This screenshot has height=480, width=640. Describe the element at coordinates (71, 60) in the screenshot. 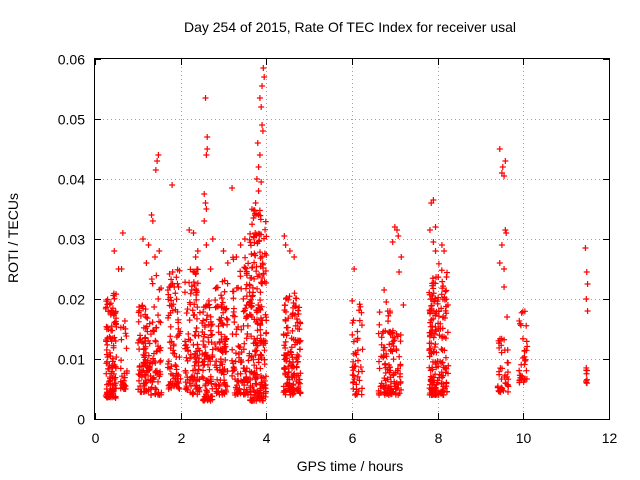

I see `y-tick-label: 0.06` at that location.